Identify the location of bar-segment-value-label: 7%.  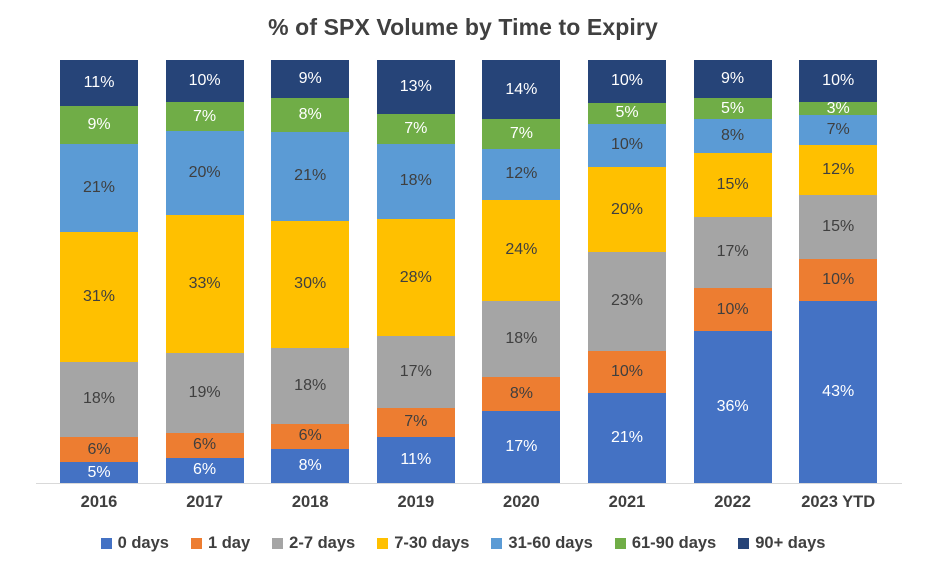
(521, 134).